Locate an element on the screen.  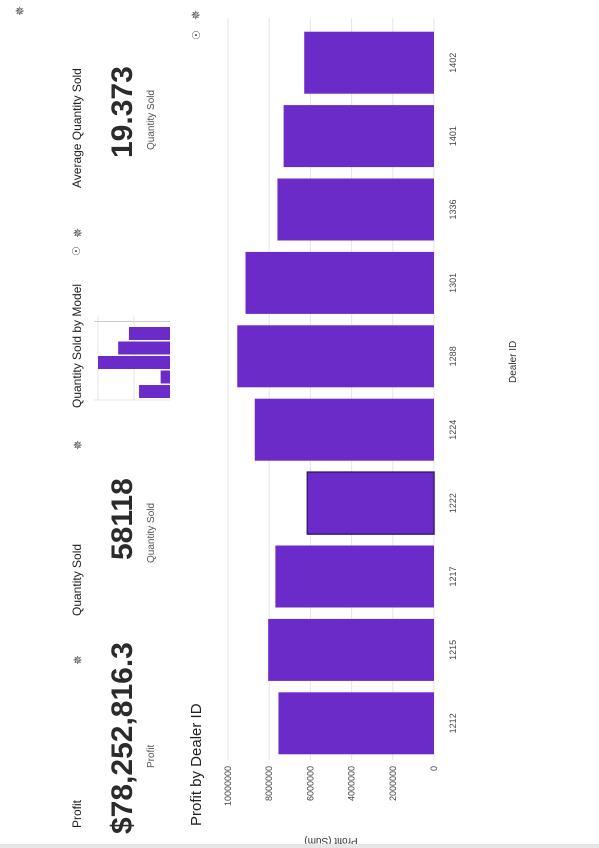
dealer-chart-ytick-label: 4000000 is located at coordinates (352, 783).